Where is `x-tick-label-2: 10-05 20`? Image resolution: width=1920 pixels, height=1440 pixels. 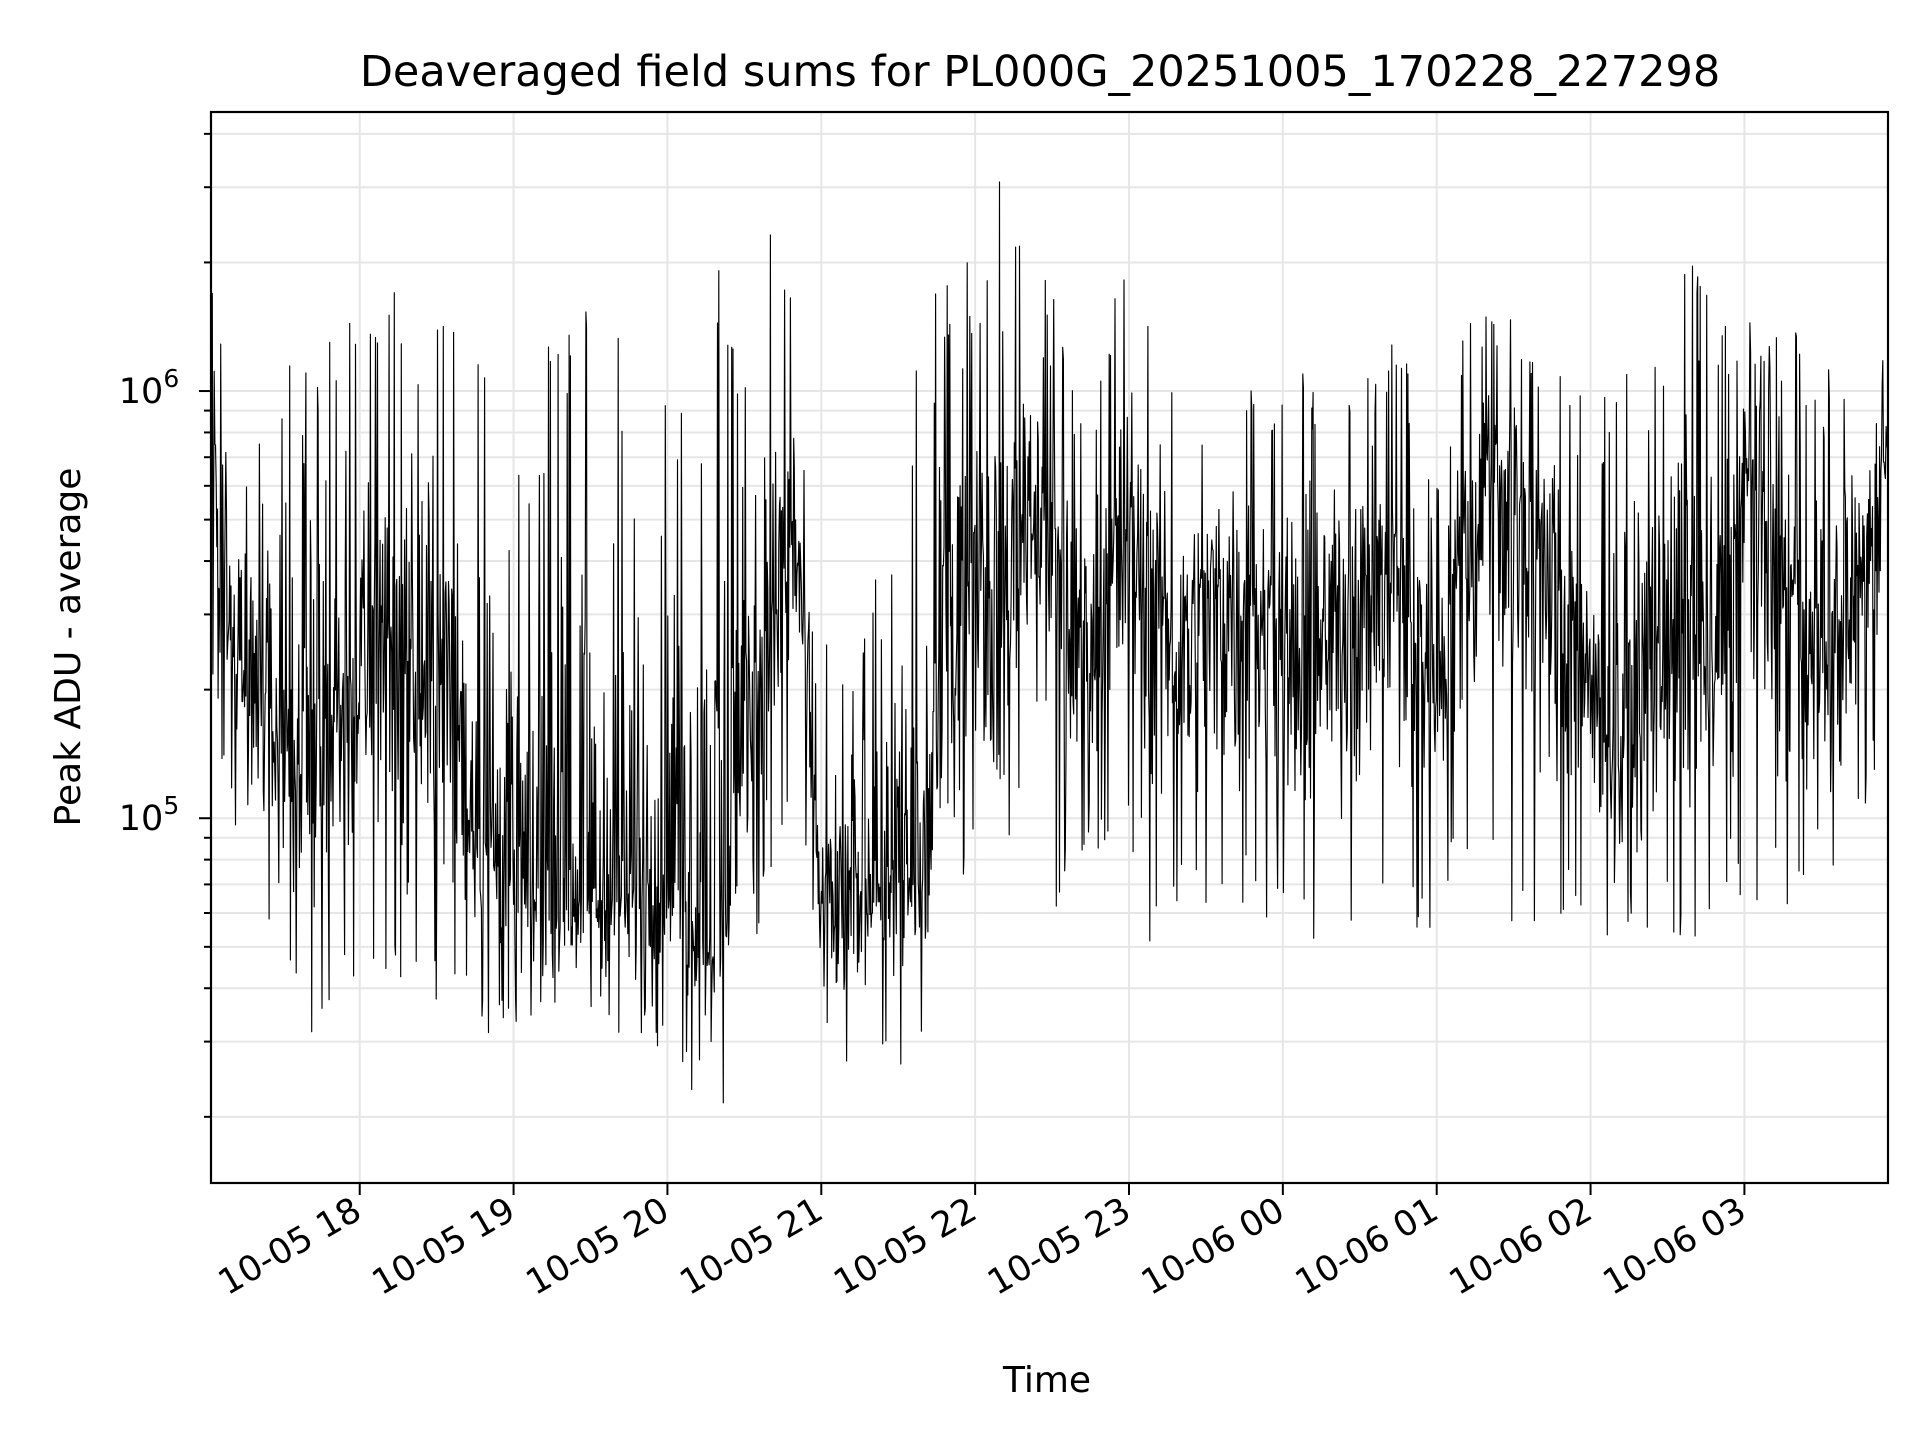 x-tick-label-2: 10-05 20 is located at coordinates (598, 1246).